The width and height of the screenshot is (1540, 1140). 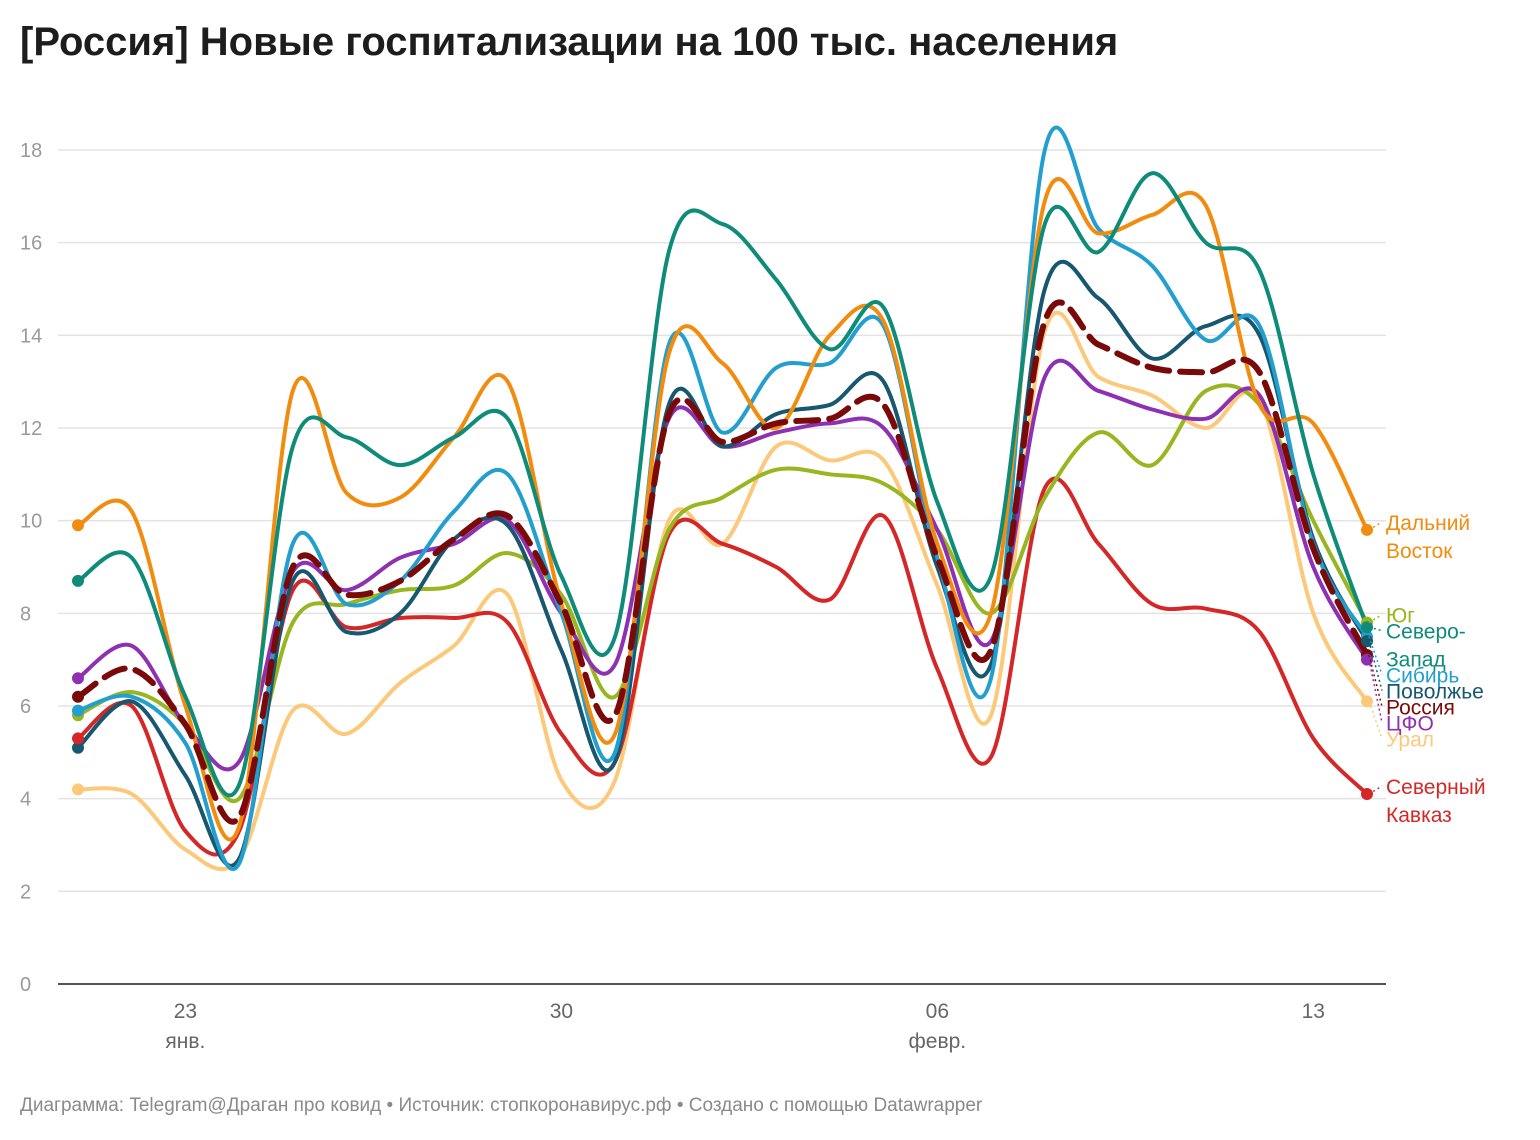 What do you see at coordinates (1416, 660) in the screenshot?
I see `series-label: Запад` at bounding box center [1416, 660].